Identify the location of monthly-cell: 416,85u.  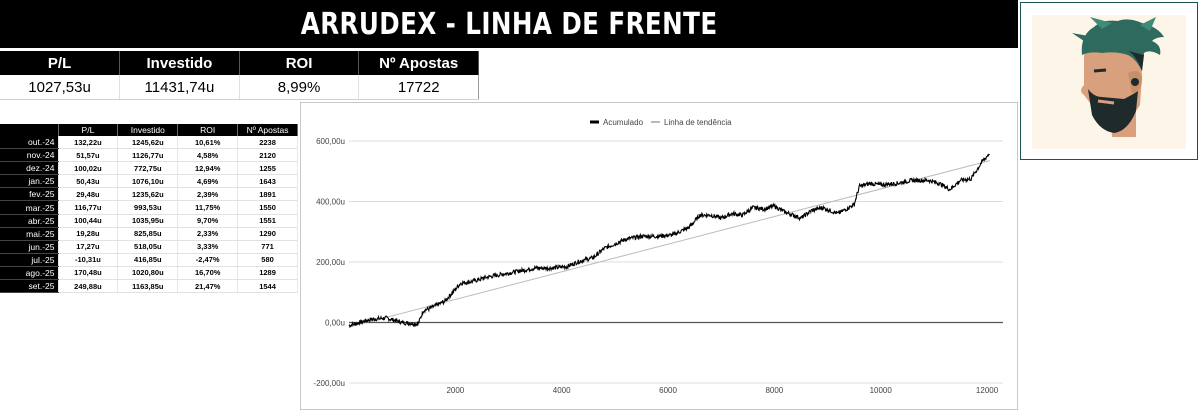
(148, 260).